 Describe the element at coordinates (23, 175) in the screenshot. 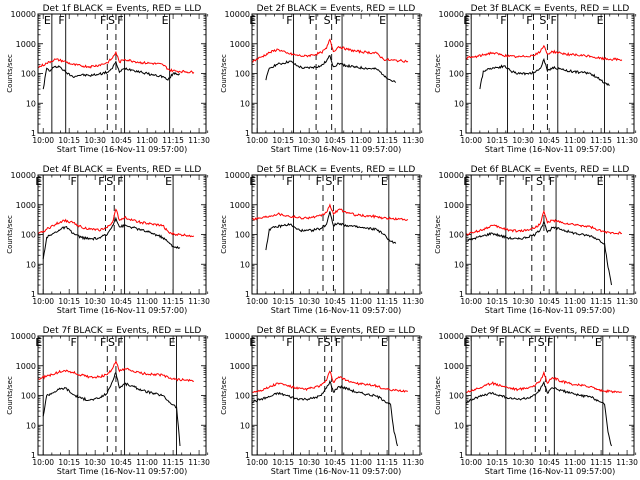

I see `y-tick-label: 10000` at that location.